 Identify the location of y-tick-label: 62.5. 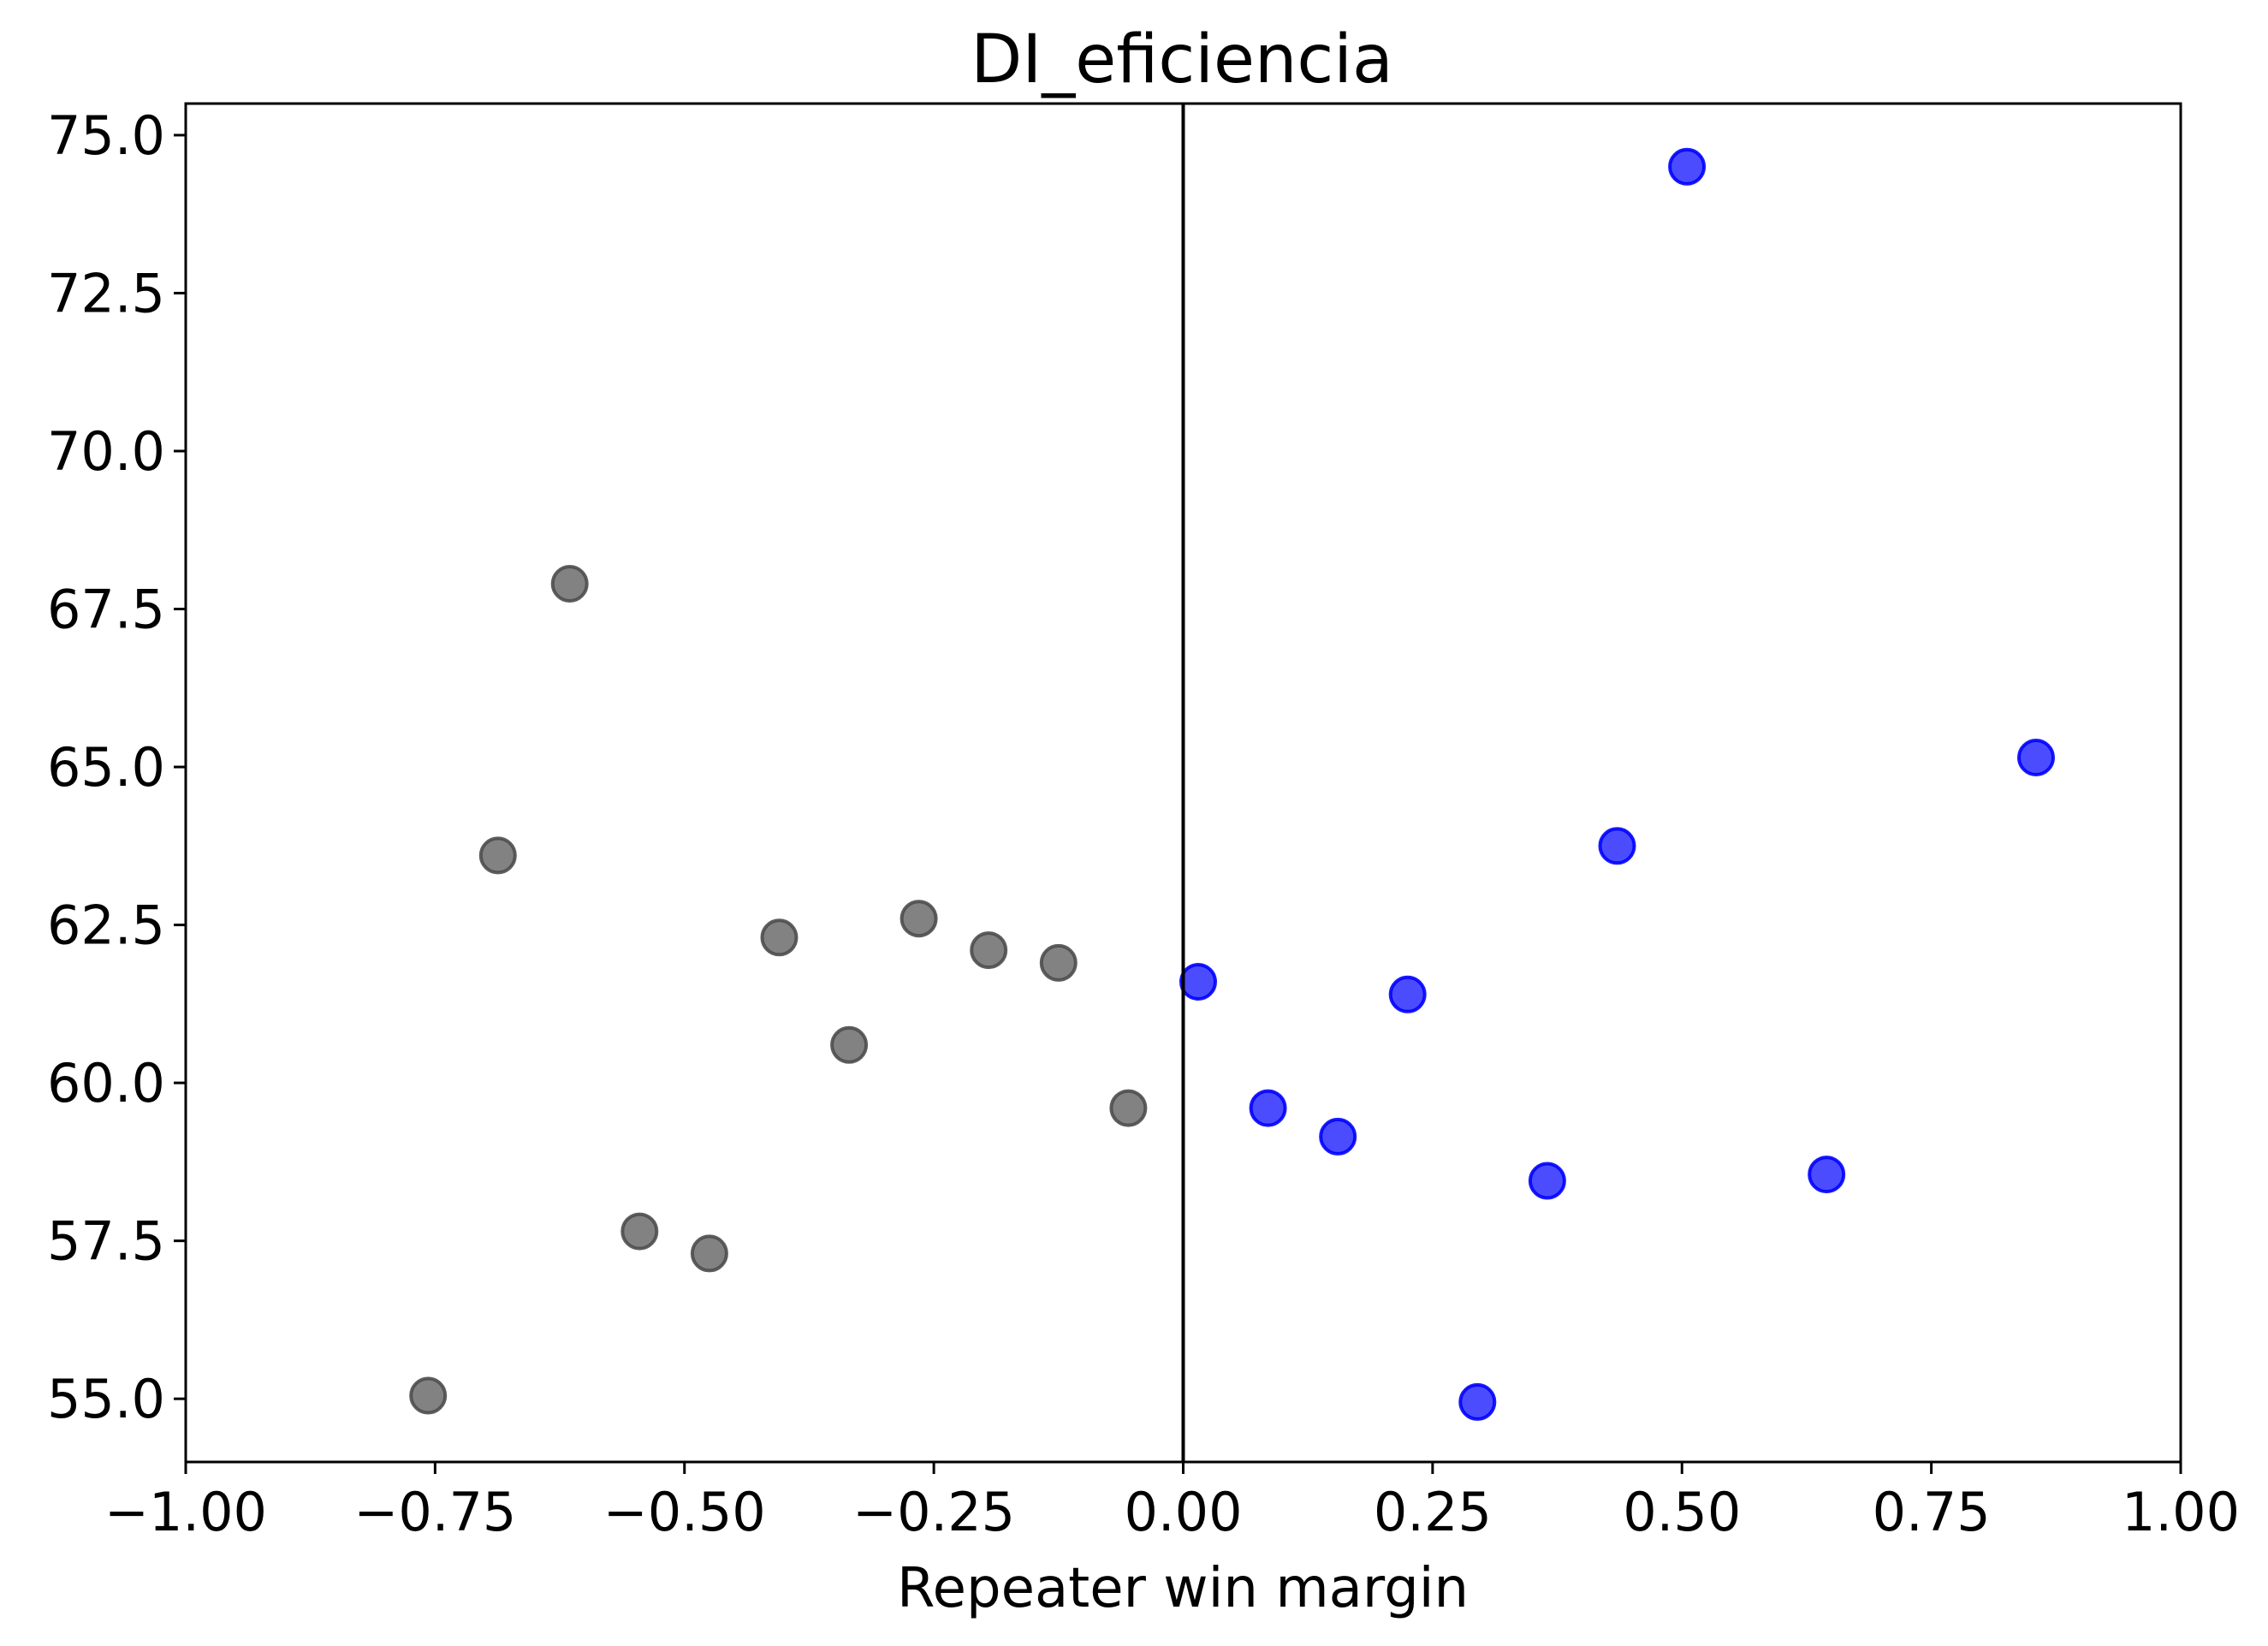
(106, 925).